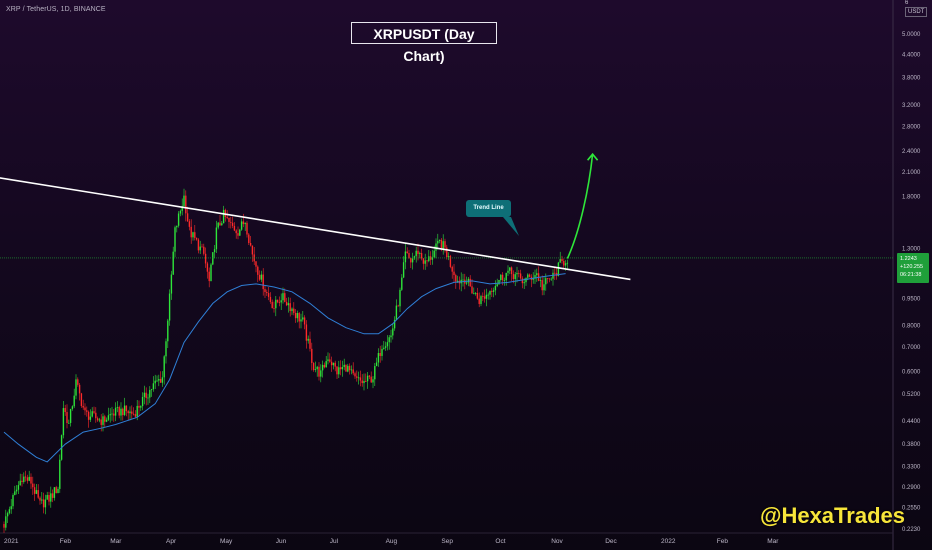 The height and width of the screenshot is (550, 932). Describe the element at coordinates (488, 208) in the screenshot. I see `trend-line-callout: Trend Line` at that location.